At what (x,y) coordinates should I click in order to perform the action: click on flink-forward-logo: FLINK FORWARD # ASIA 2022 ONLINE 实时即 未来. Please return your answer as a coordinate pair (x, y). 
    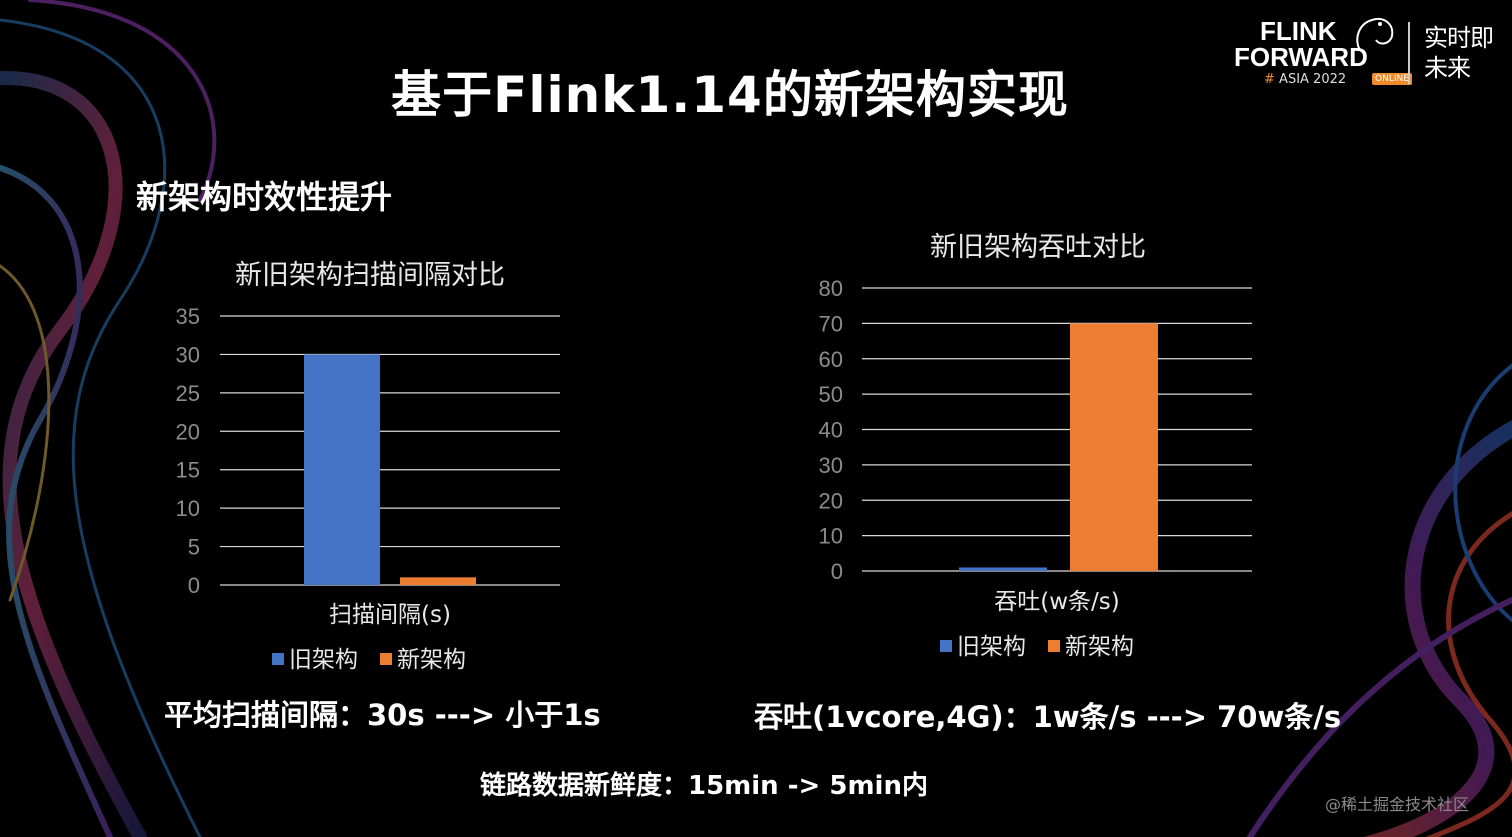
    Looking at the image, I should click on (1365, 53).